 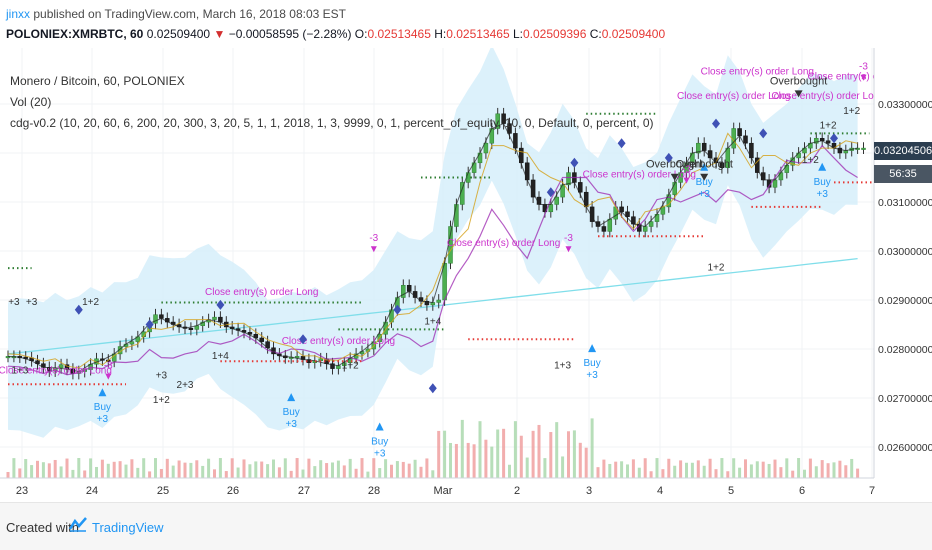 What do you see at coordinates (304, 491) in the screenshot?
I see `time-tick-label: 27` at bounding box center [304, 491].